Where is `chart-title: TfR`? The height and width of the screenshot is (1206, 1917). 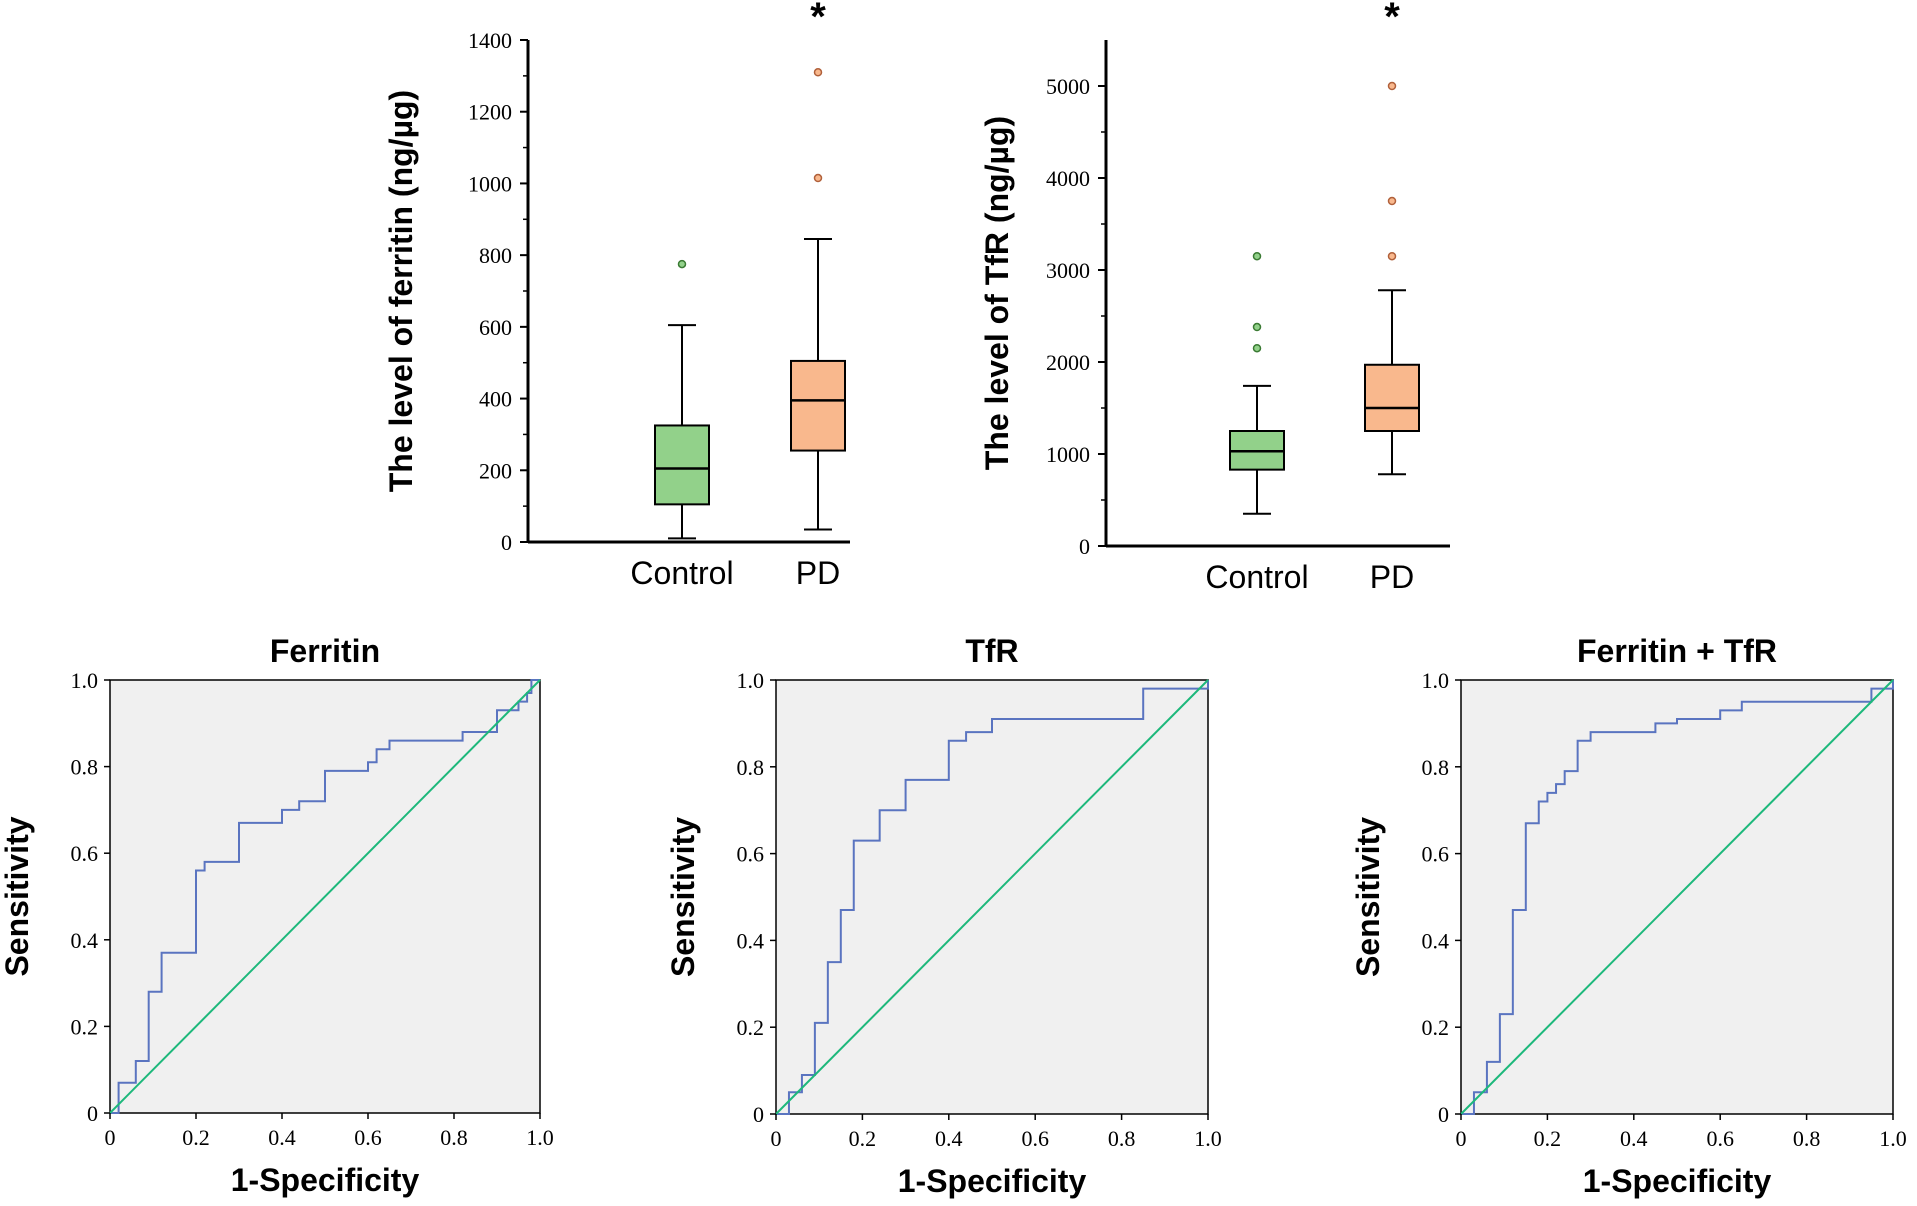
chart-title: TfR is located at coordinates (991, 651).